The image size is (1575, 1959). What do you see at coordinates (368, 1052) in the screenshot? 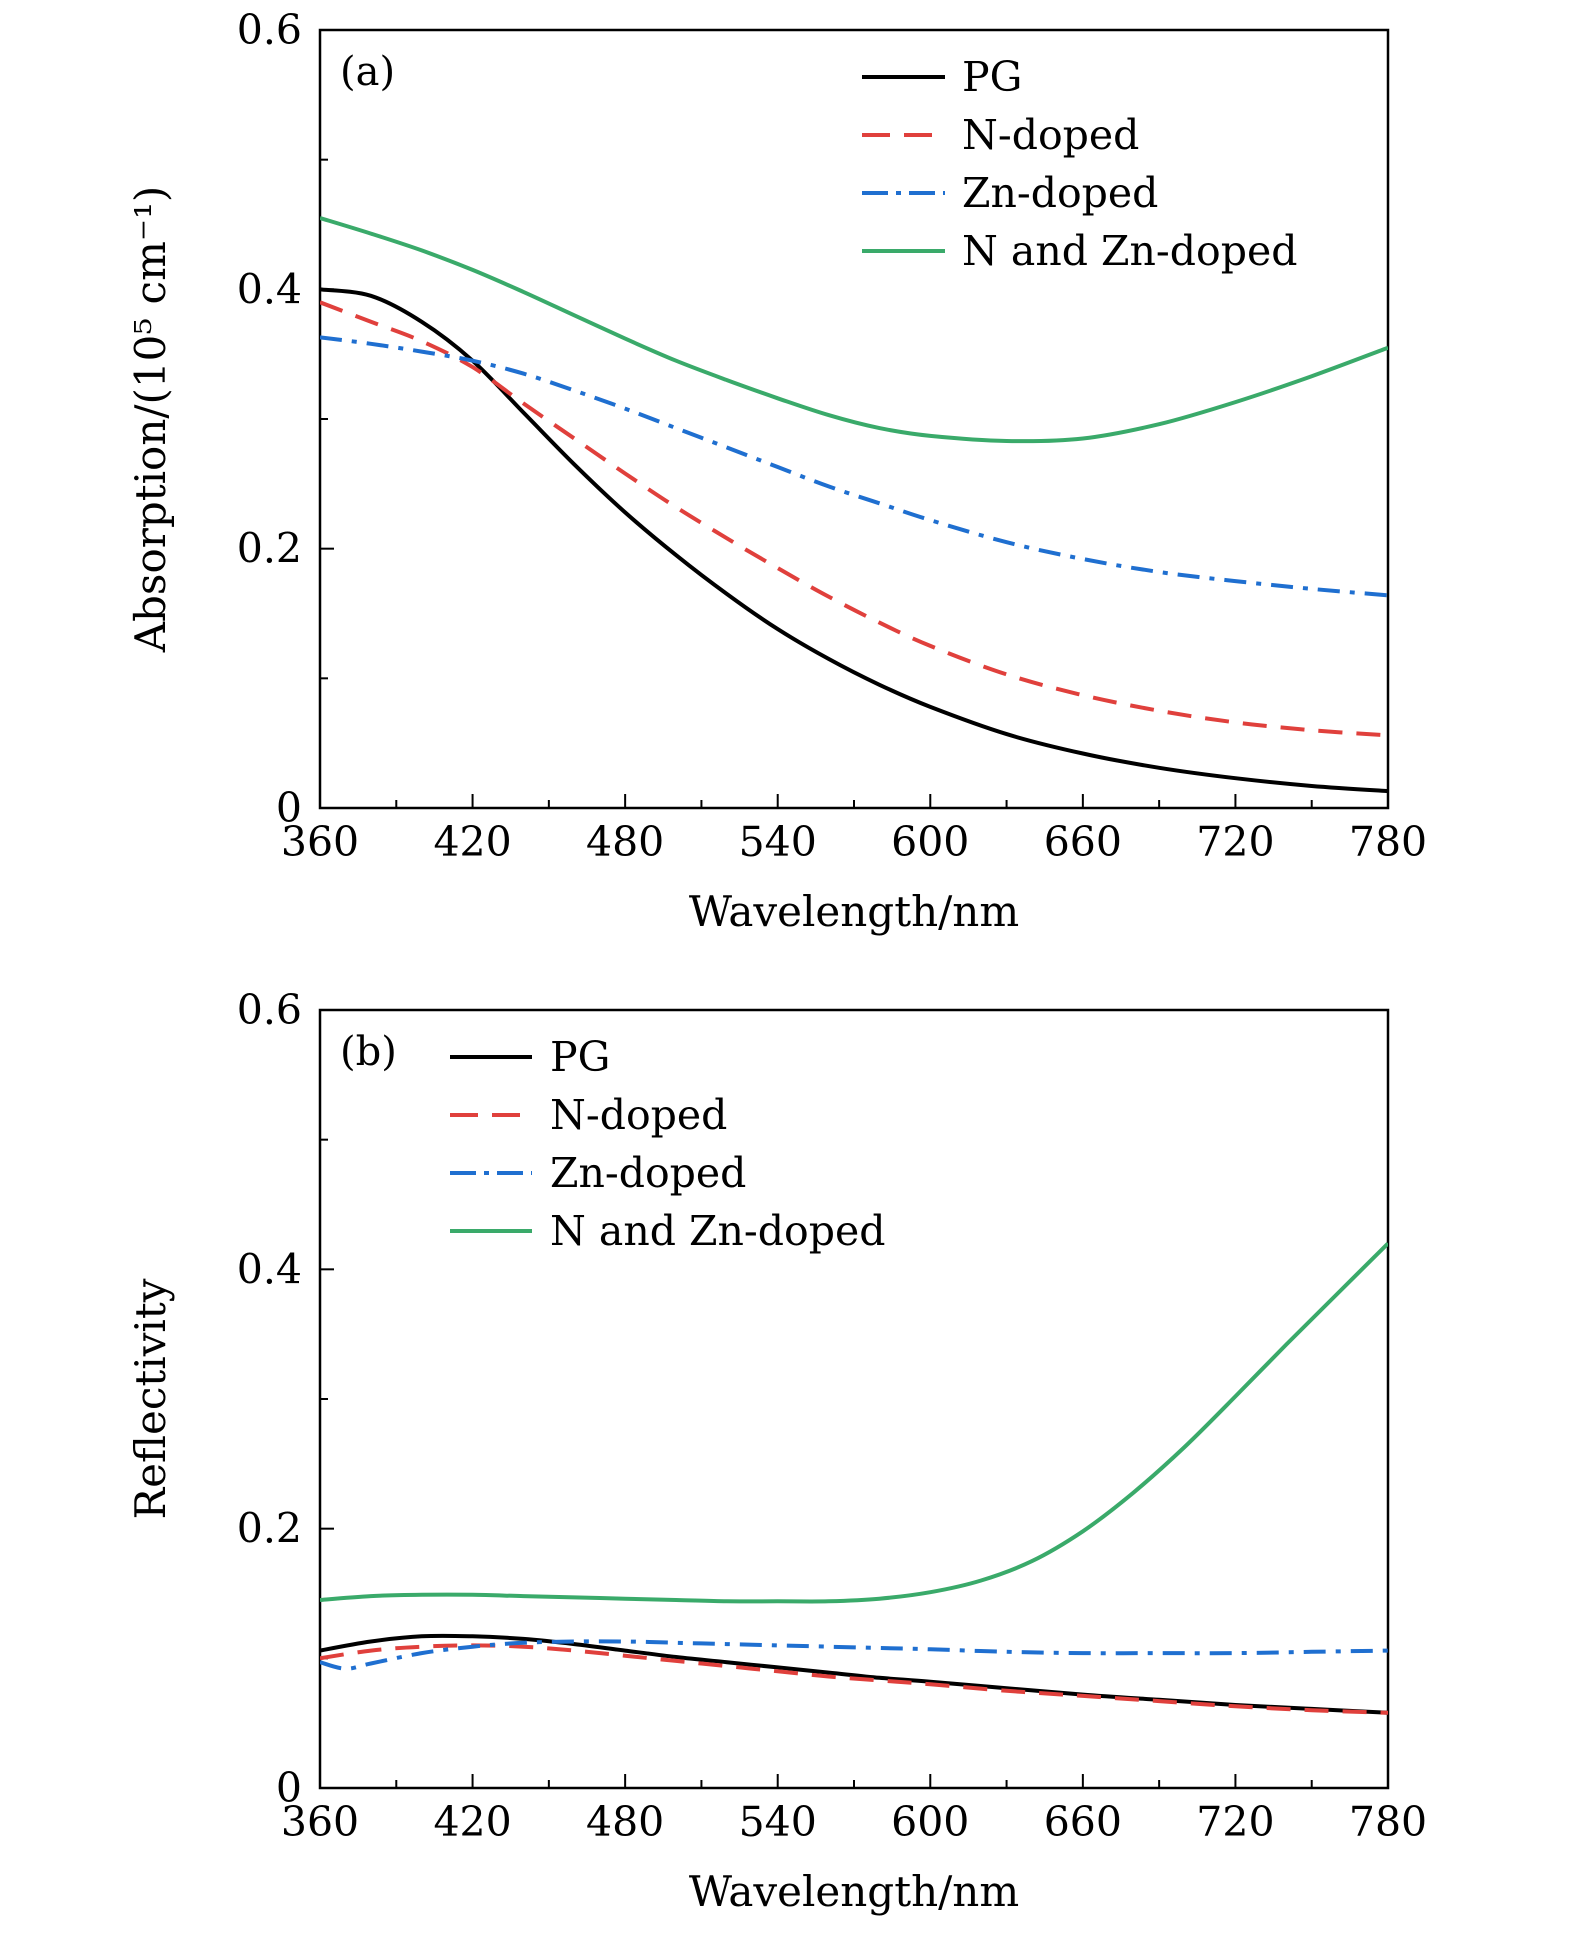
I see `panel-label: (b)` at bounding box center [368, 1052].